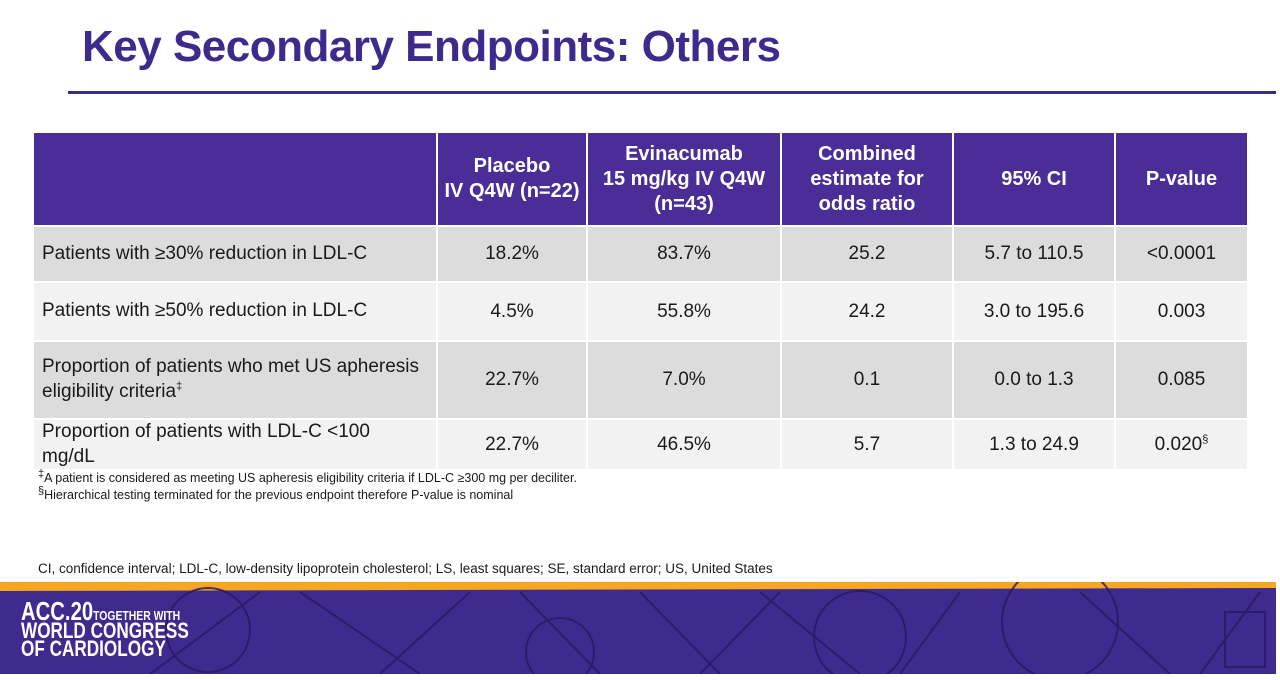 Image resolution: width=1280 pixels, height=680 pixels. Describe the element at coordinates (57, 611) in the screenshot. I see `logo-line-1: ACC.20` at that location.